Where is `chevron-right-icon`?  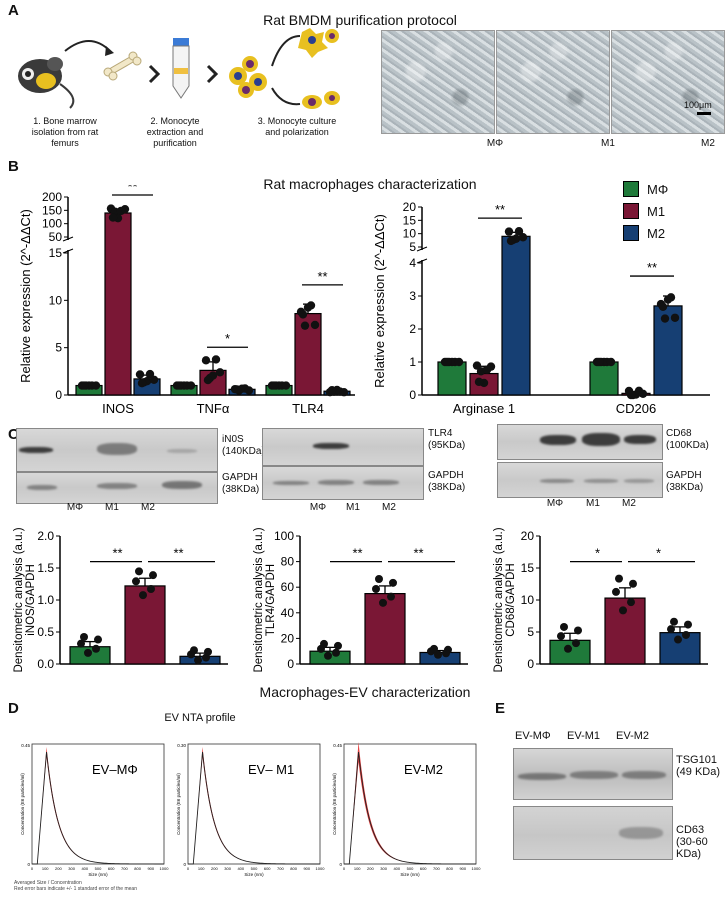 chevron-right-icon is located at coordinates (212, 74).